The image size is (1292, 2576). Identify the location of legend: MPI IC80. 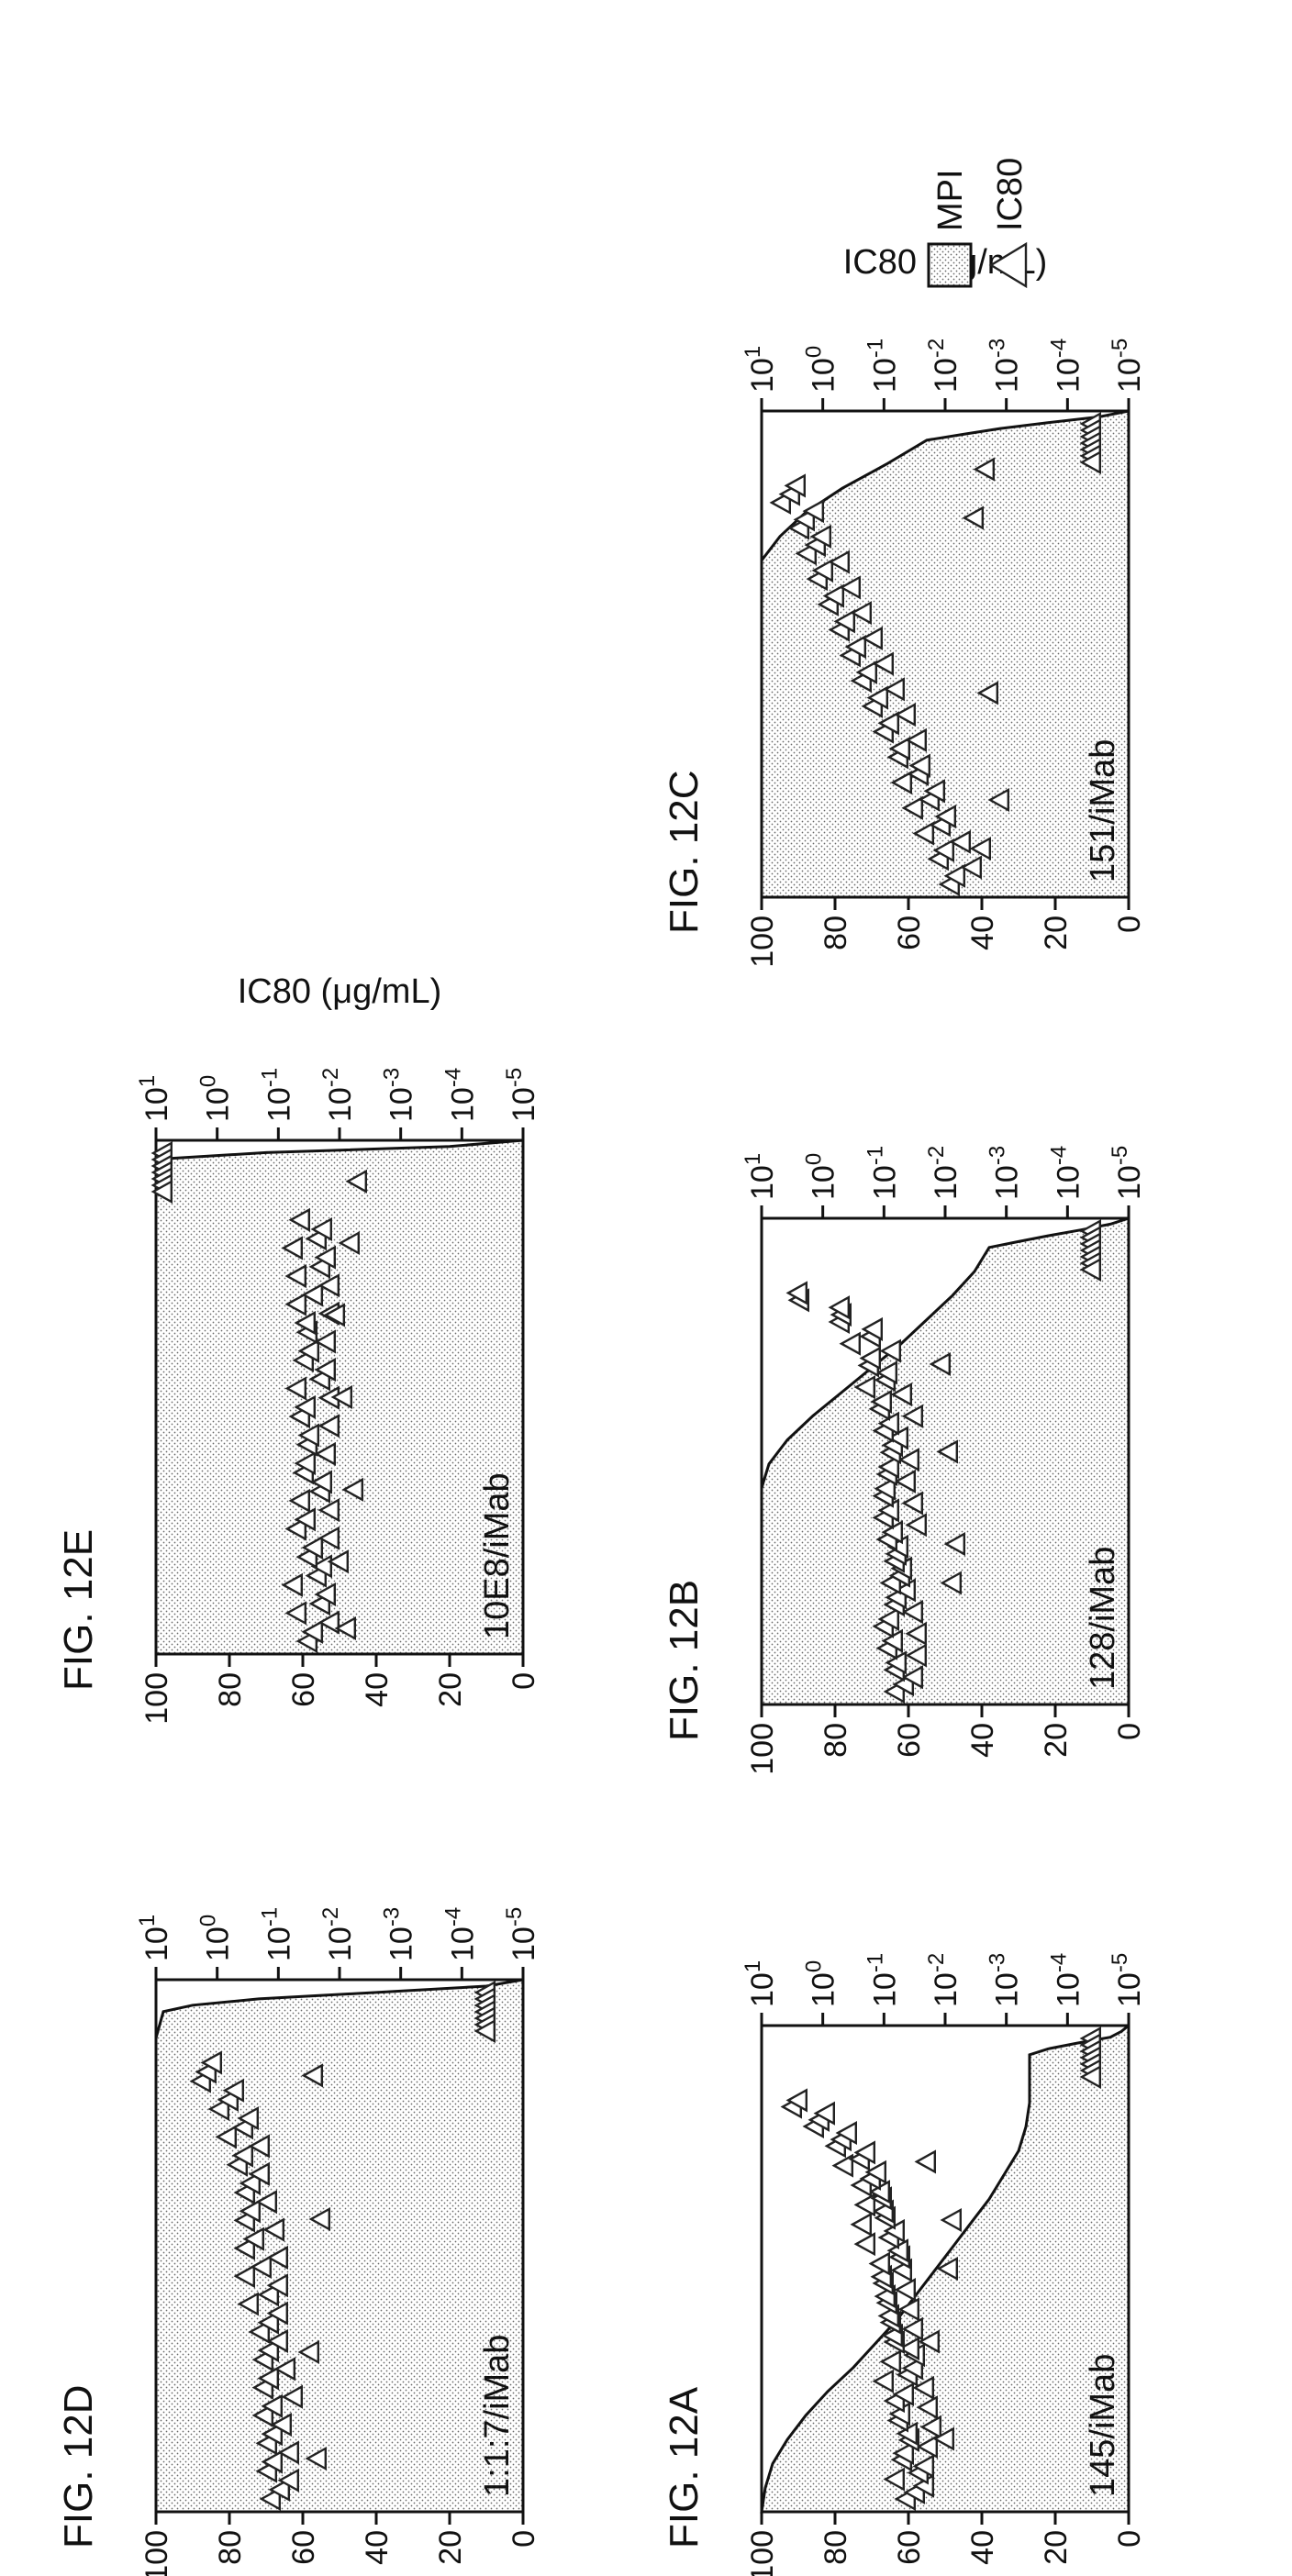
(978, 223).